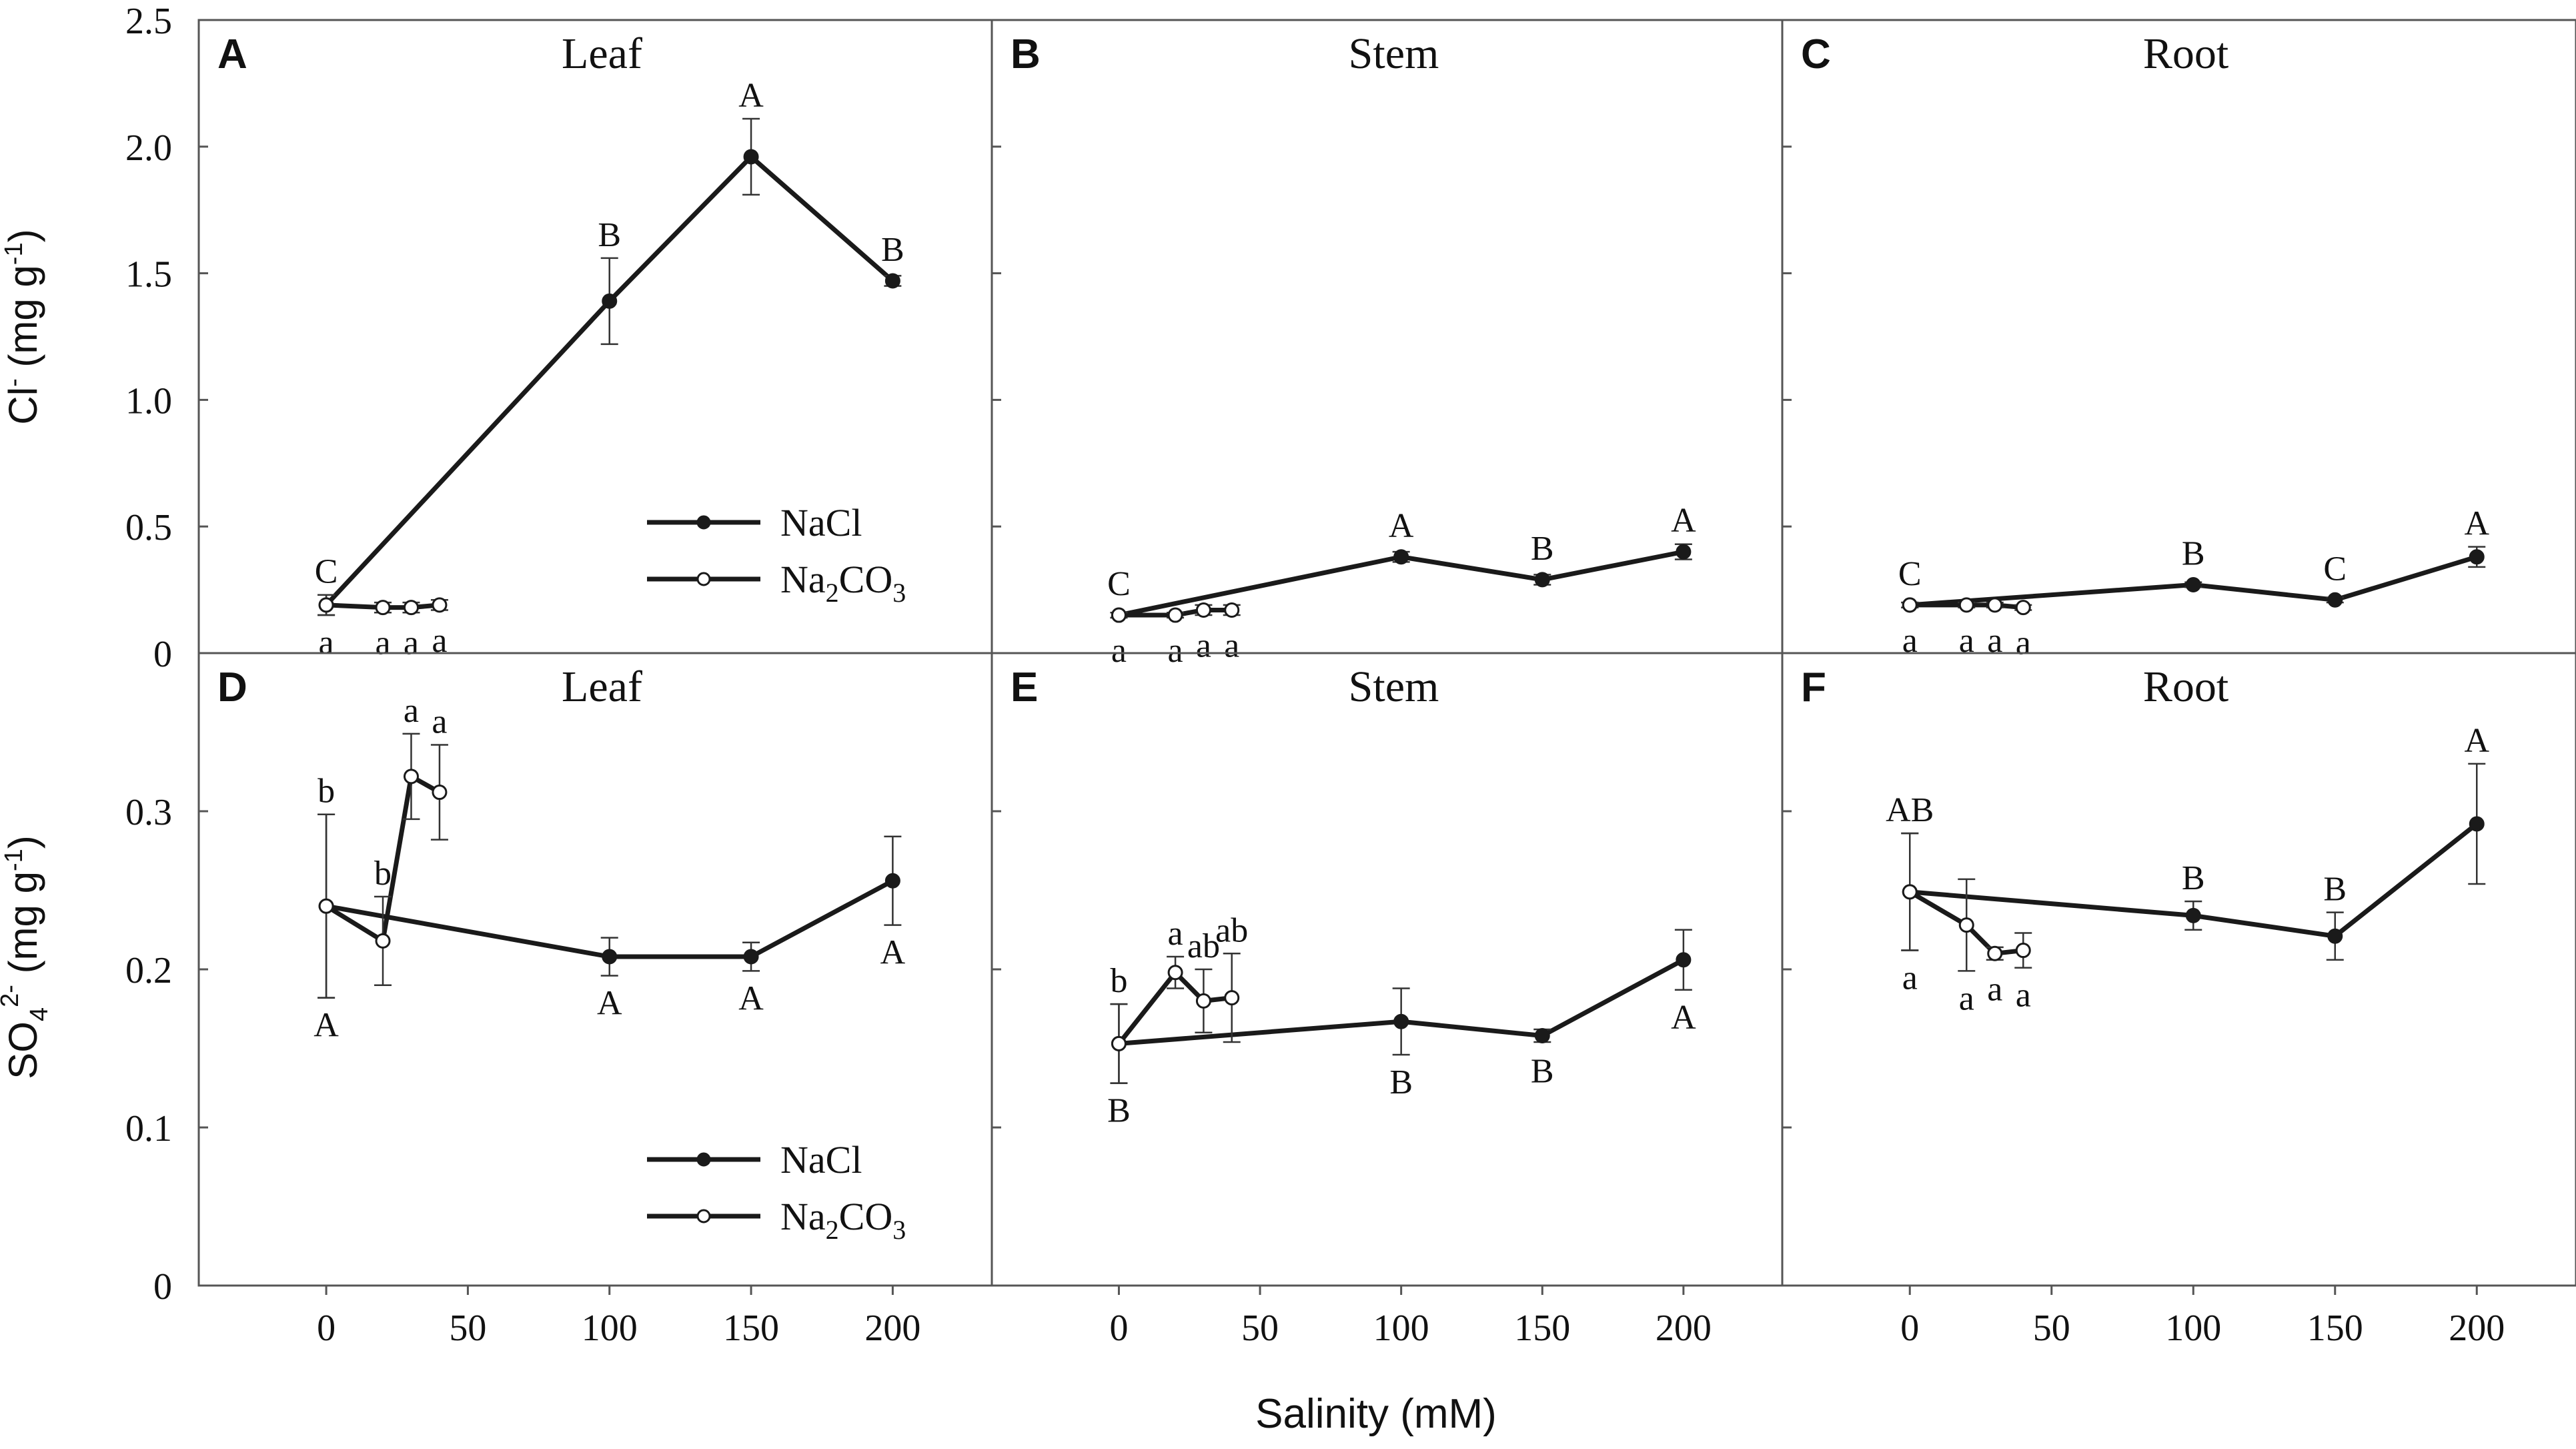  Describe the element at coordinates (1024, 687) in the screenshot. I see `panel-letter: E` at that location.